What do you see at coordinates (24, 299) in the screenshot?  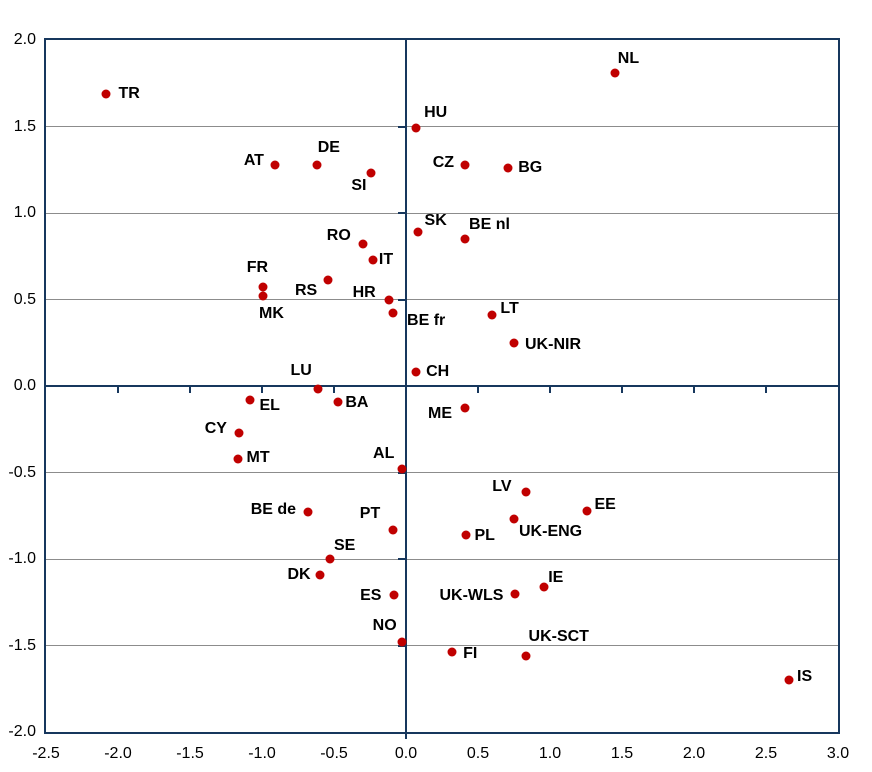 I see `y-tick-label-0.5: 0.5` at bounding box center [24, 299].